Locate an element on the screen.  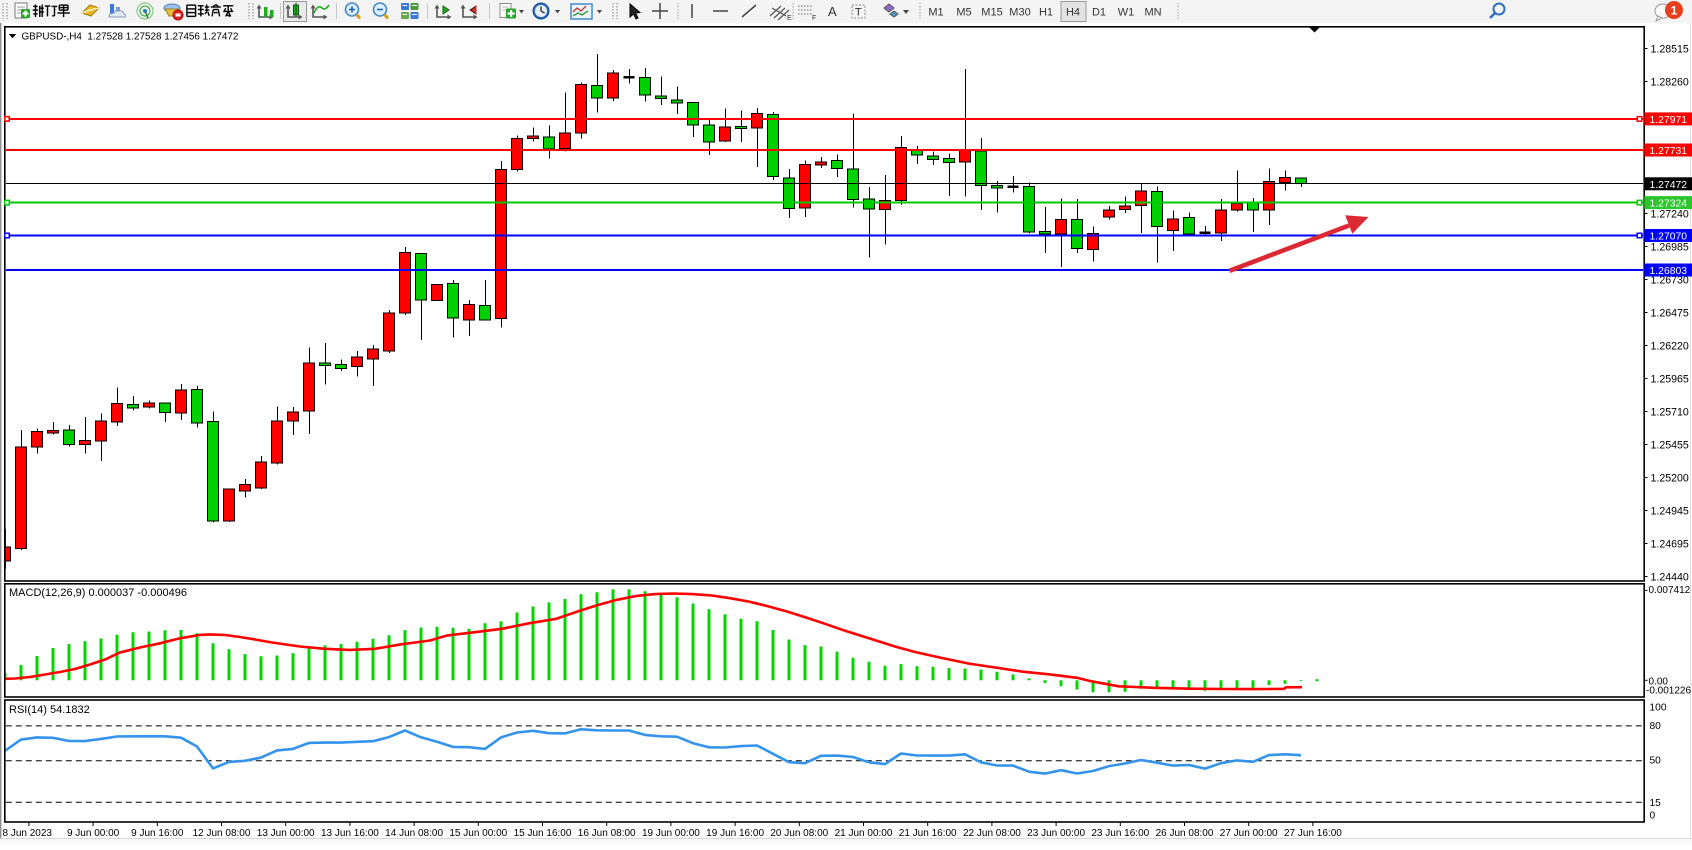
svg-text: 1.24945 is located at coordinates (1670, 512).